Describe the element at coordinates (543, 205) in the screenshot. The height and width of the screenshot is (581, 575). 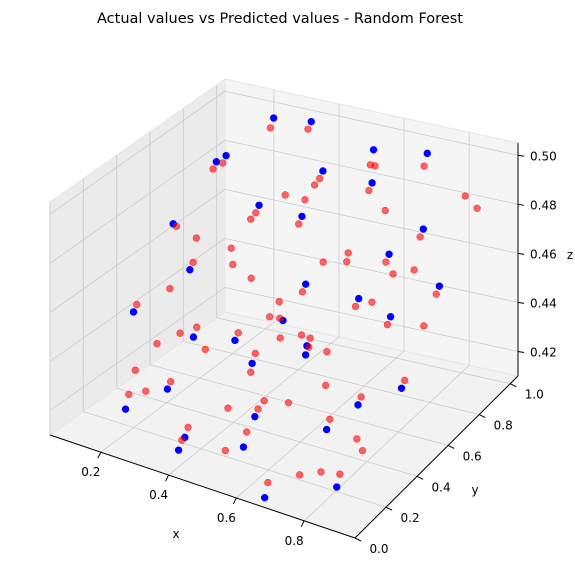
I see `z-tick-label: 0.48` at that location.